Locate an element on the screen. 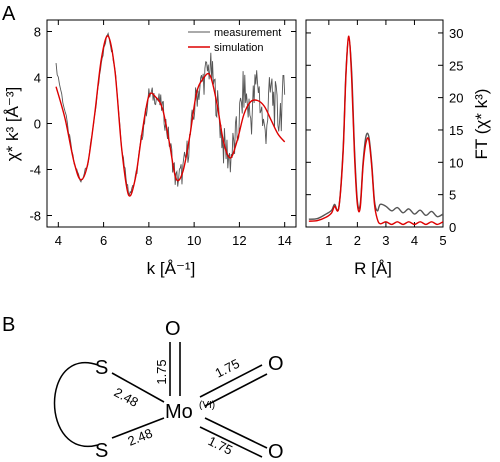 The height and width of the screenshot is (462, 500). panel-label-a: A is located at coordinates (9, 14).